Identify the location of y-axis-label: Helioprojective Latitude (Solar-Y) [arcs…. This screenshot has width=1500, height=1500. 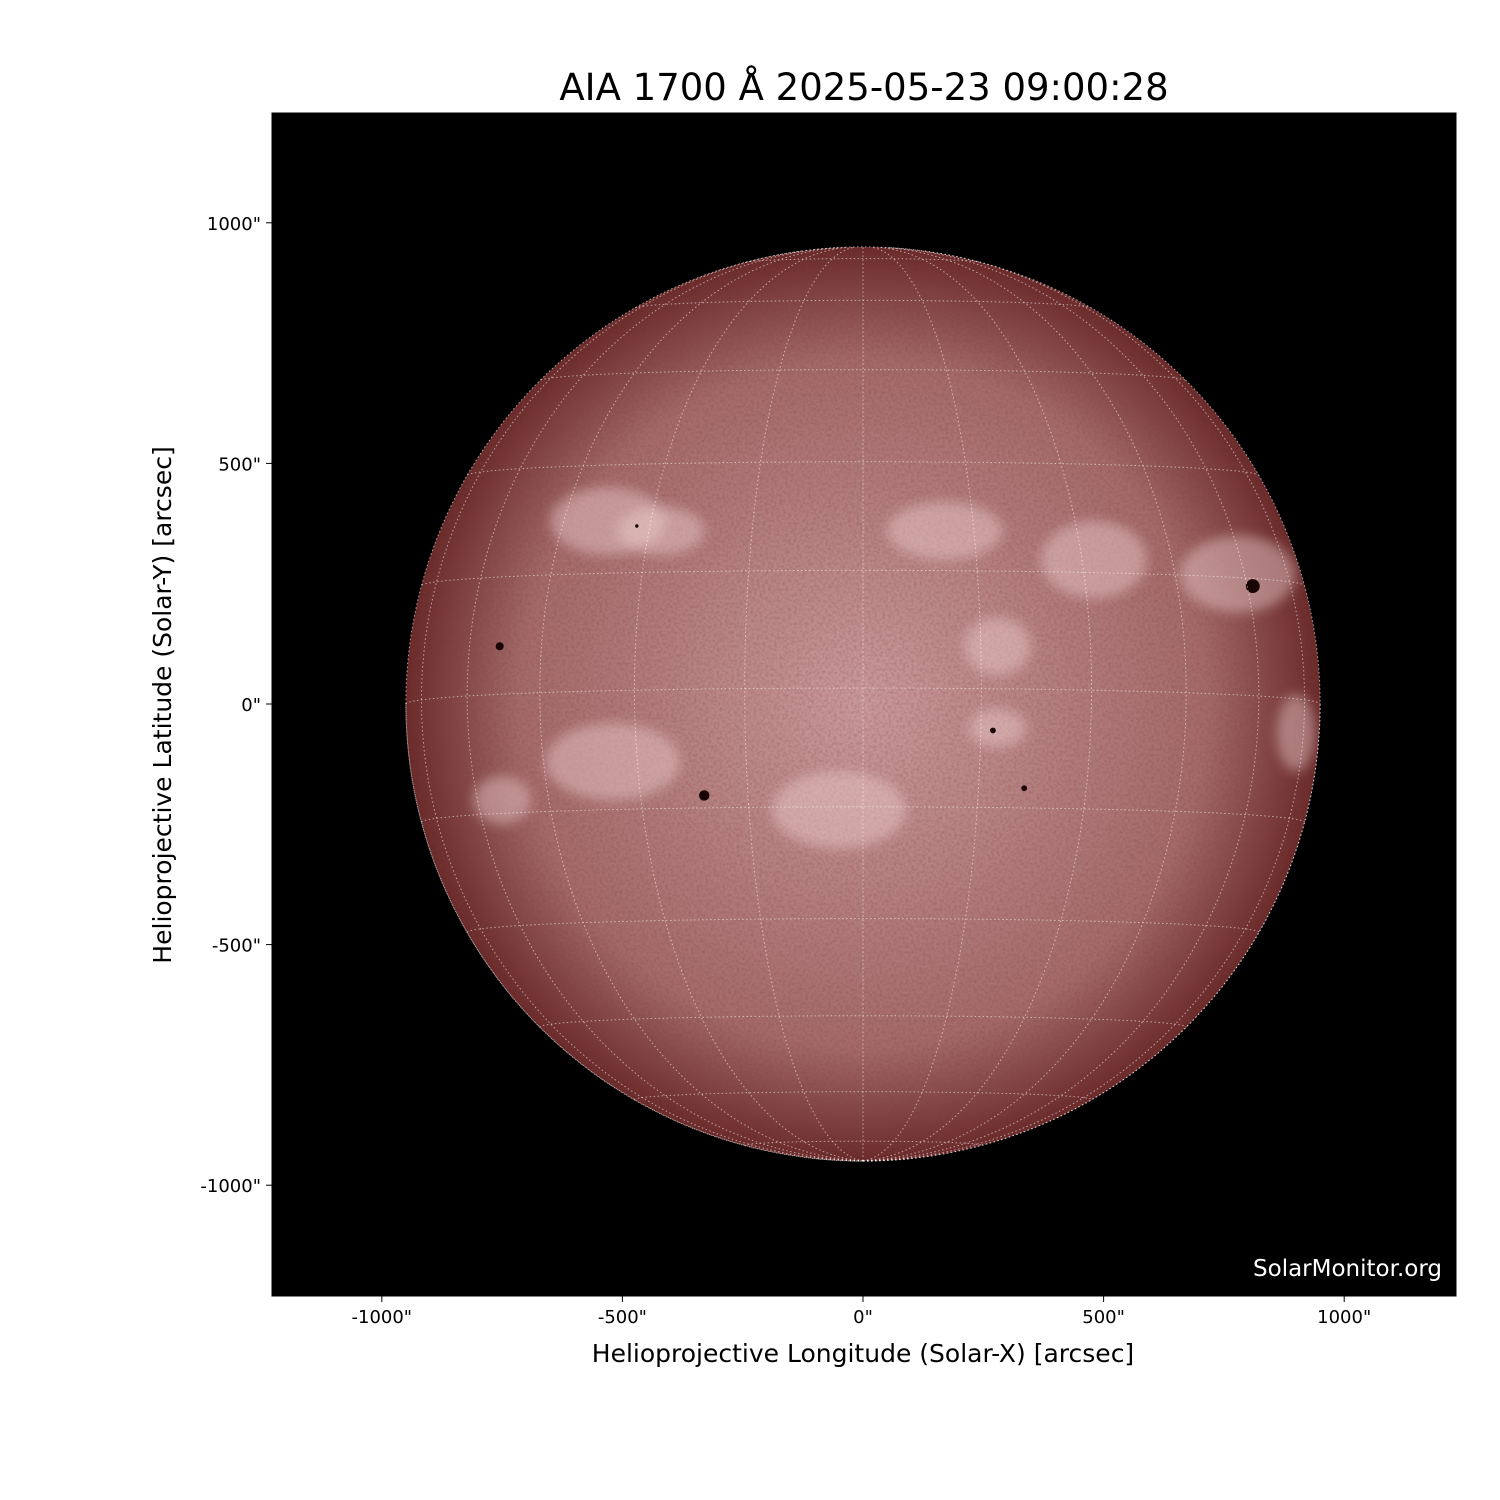
(162, 704).